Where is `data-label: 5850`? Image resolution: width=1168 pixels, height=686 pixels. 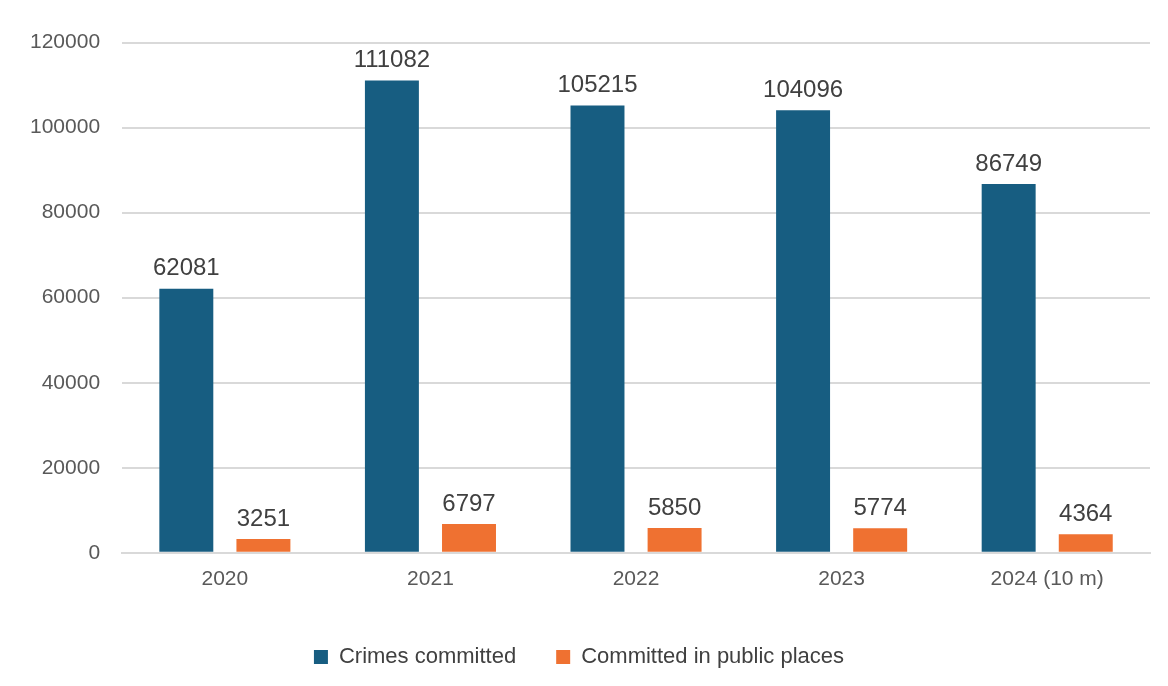
data-label: 5850 is located at coordinates (674, 506).